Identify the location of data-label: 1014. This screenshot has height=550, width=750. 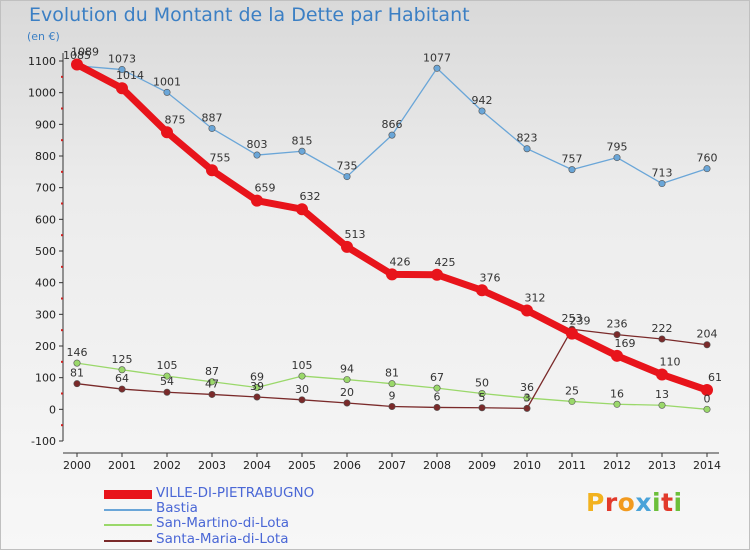
(130, 75).